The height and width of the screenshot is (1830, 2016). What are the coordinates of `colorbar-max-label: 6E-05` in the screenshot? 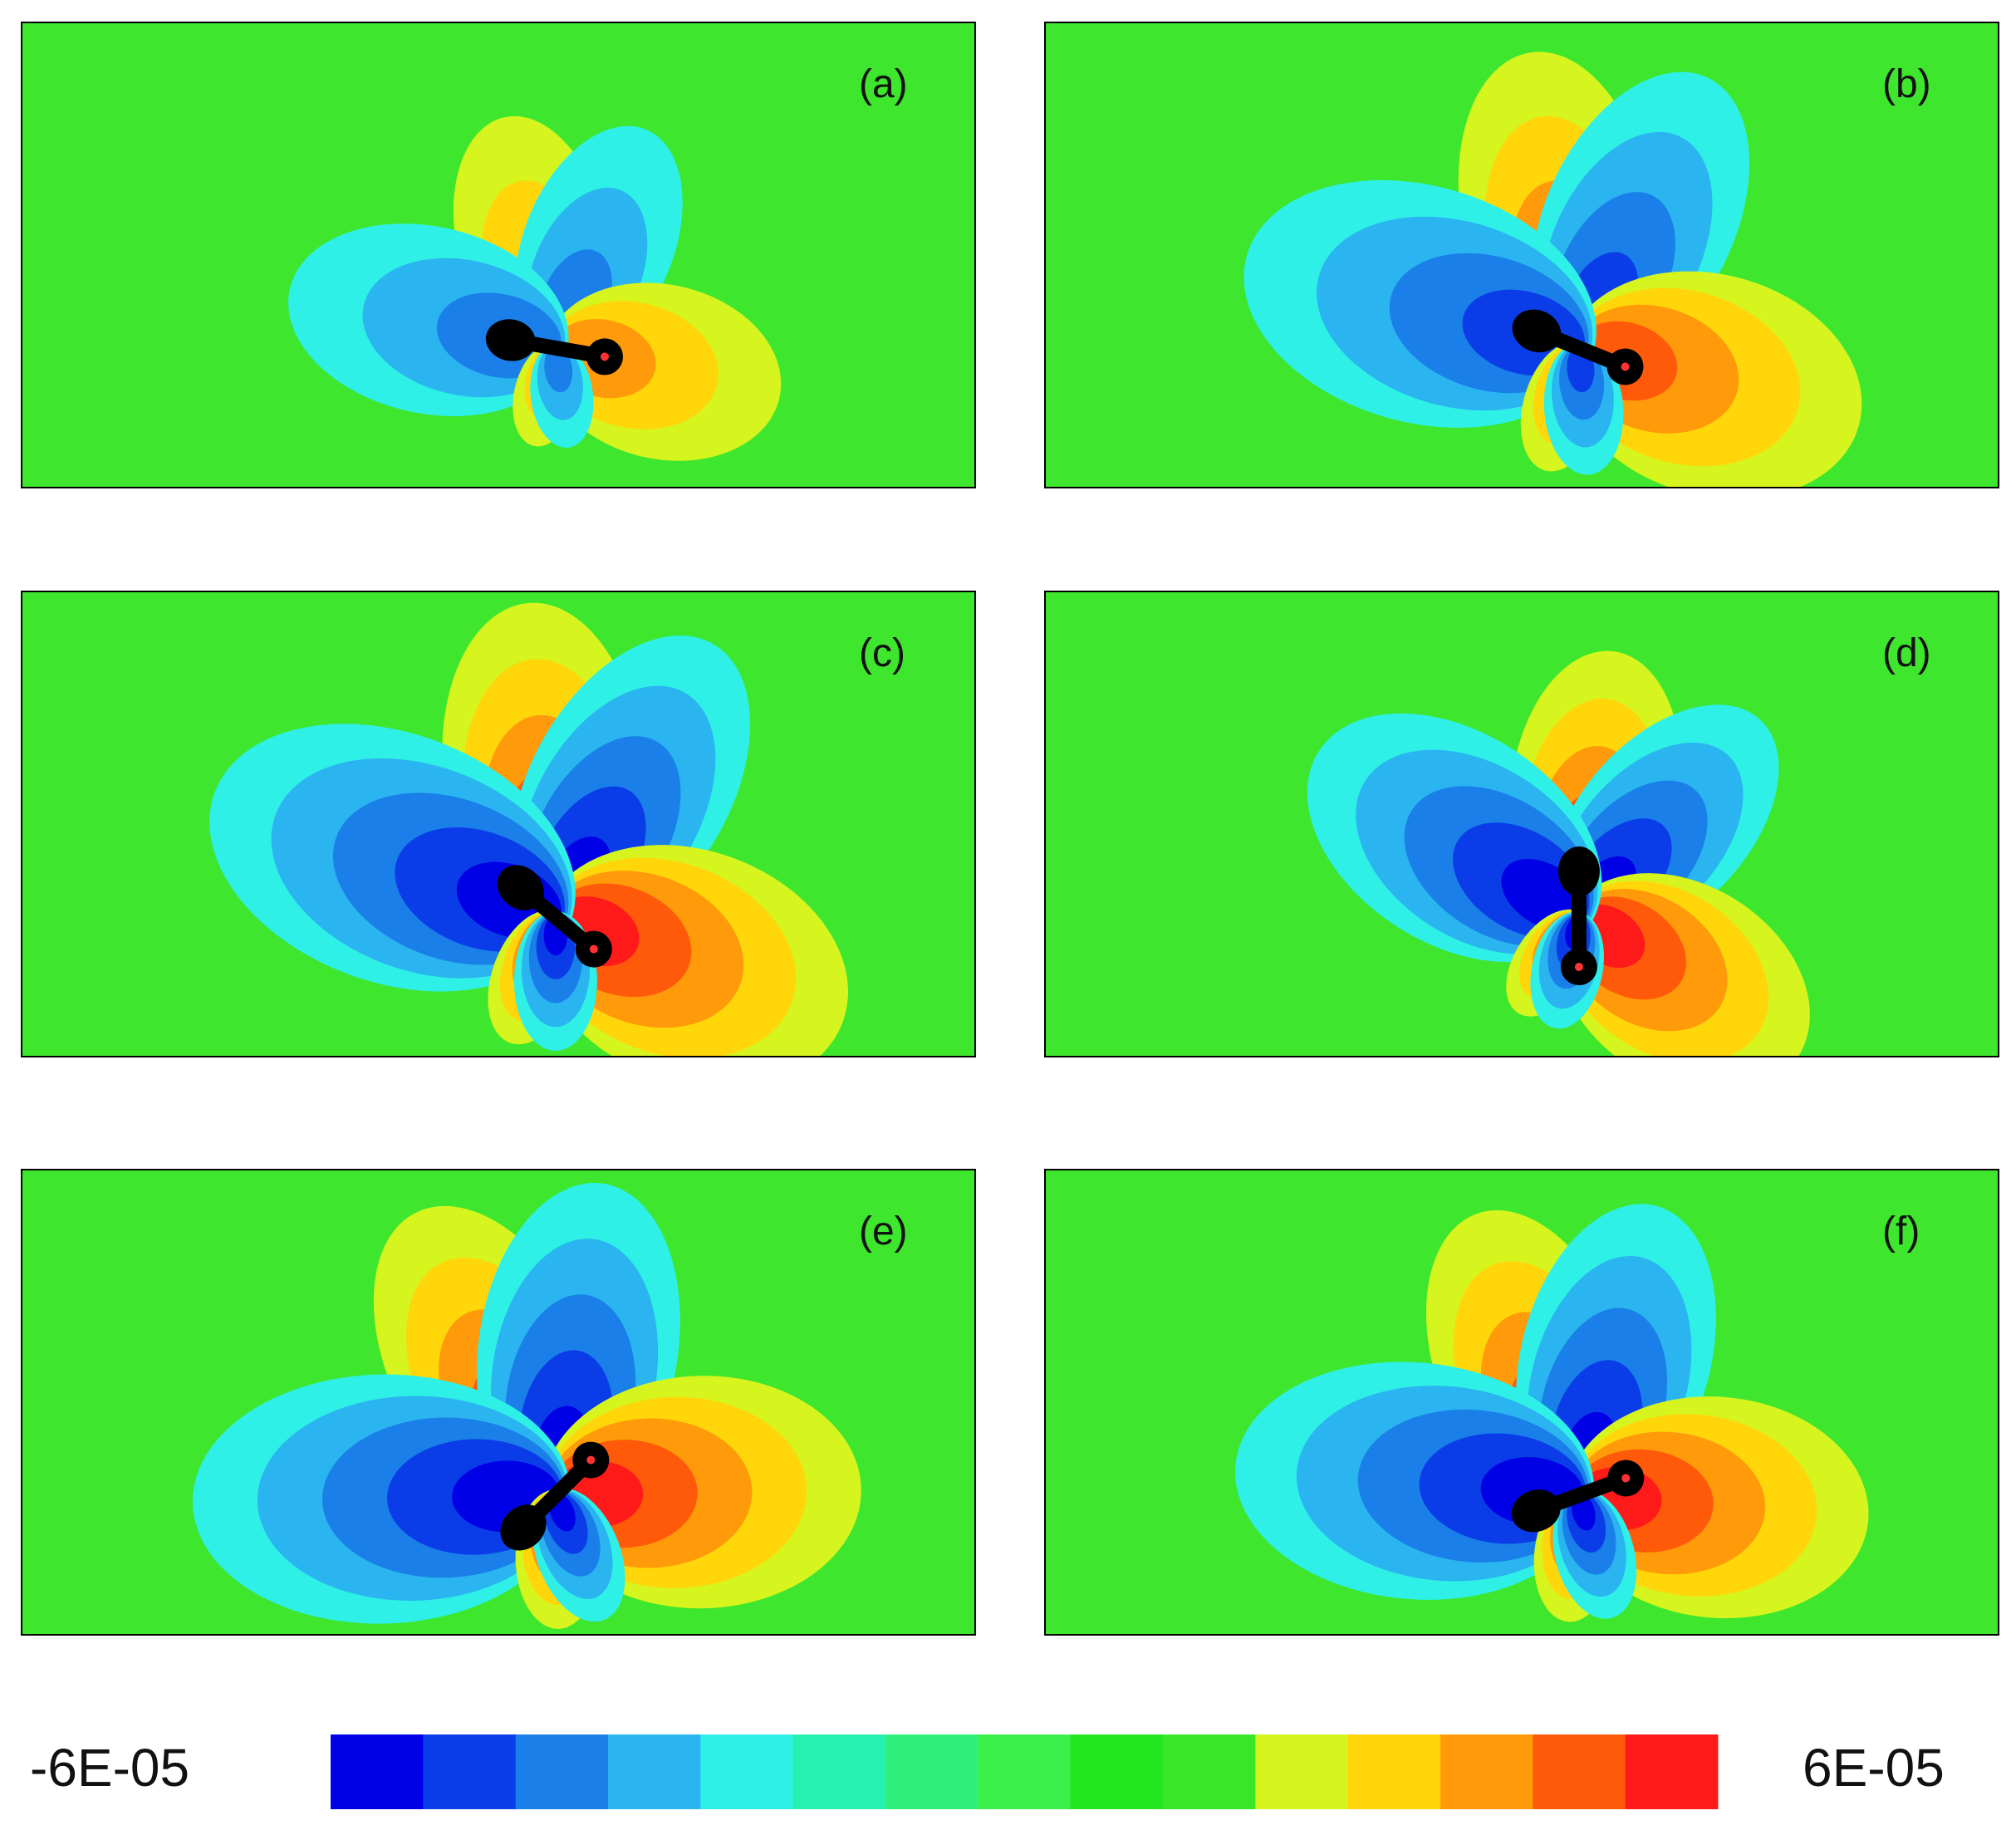 It's located at (1874, 1768).